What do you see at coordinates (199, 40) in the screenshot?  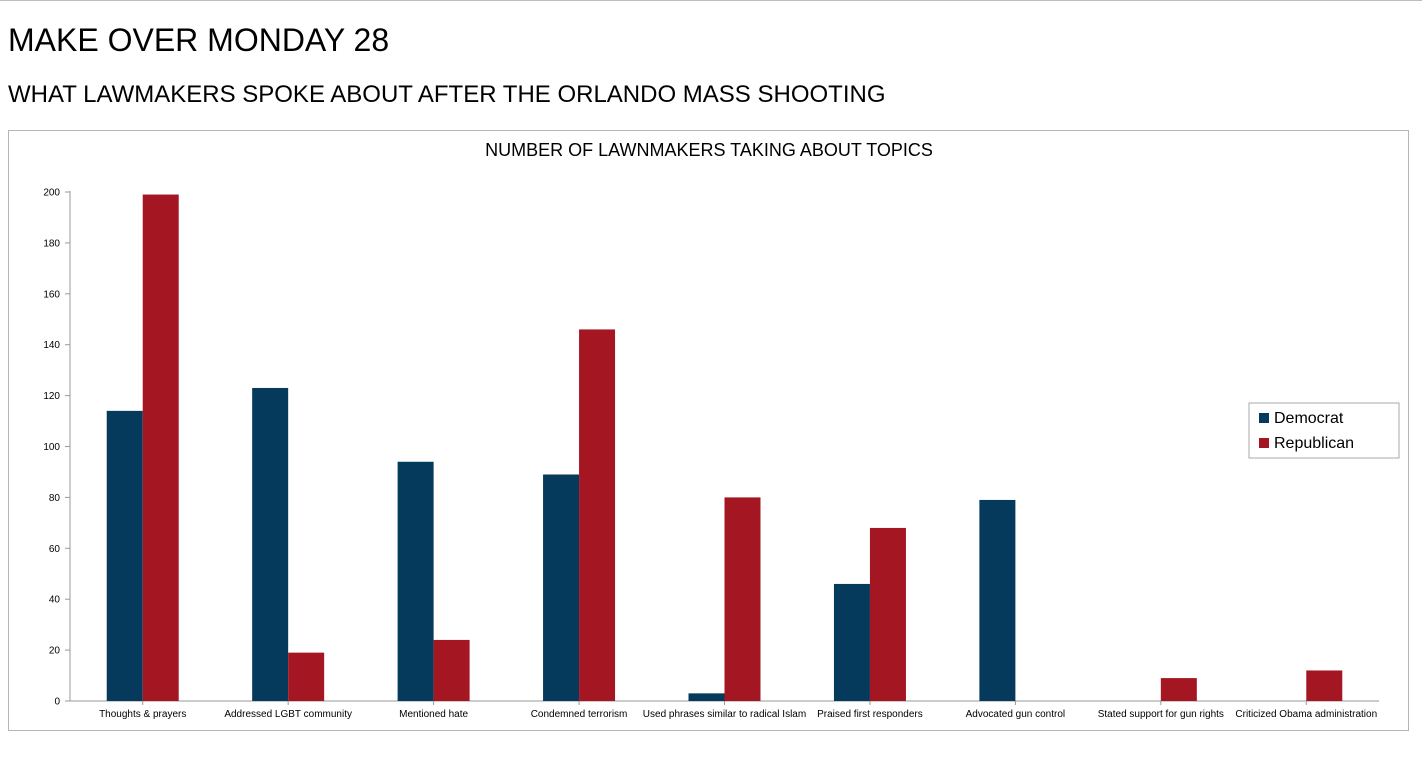 I see `page-title: MAKE OVER MONDAY 28` at bounding box center [199, 40].